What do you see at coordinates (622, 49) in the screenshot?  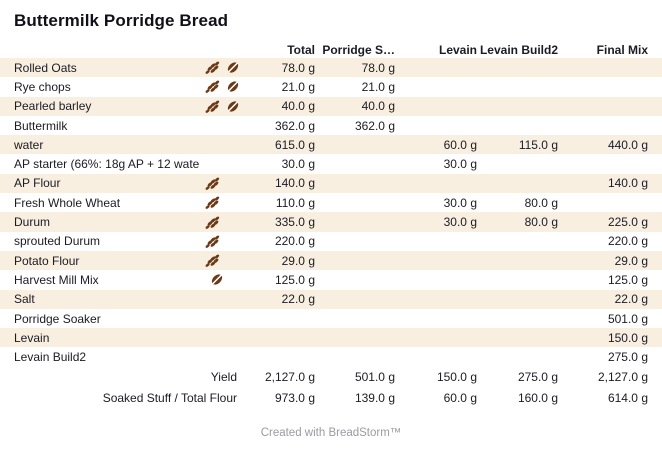 I see `column-header-final-mix: Final Mix` at bounding box center [622, 49].